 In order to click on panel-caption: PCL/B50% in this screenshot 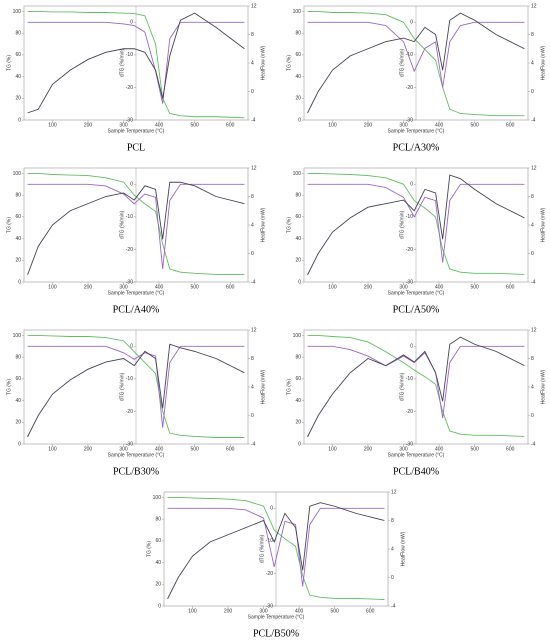, I will do `click(276, 633)`.